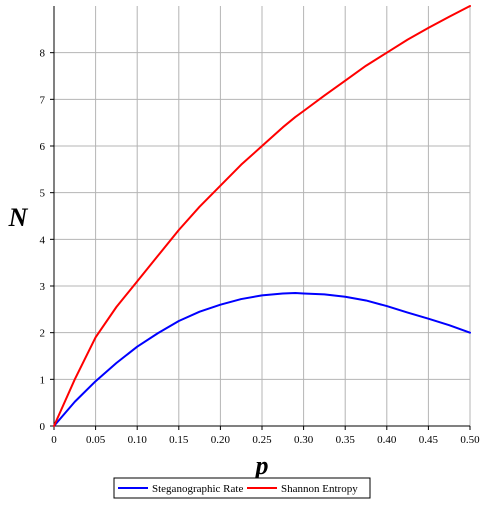 The image size is (485, 505). What do you see at coordinates (54, 440) in the screenshot?
I see `x-tick-label: 0` at bounding box center [54, 440].